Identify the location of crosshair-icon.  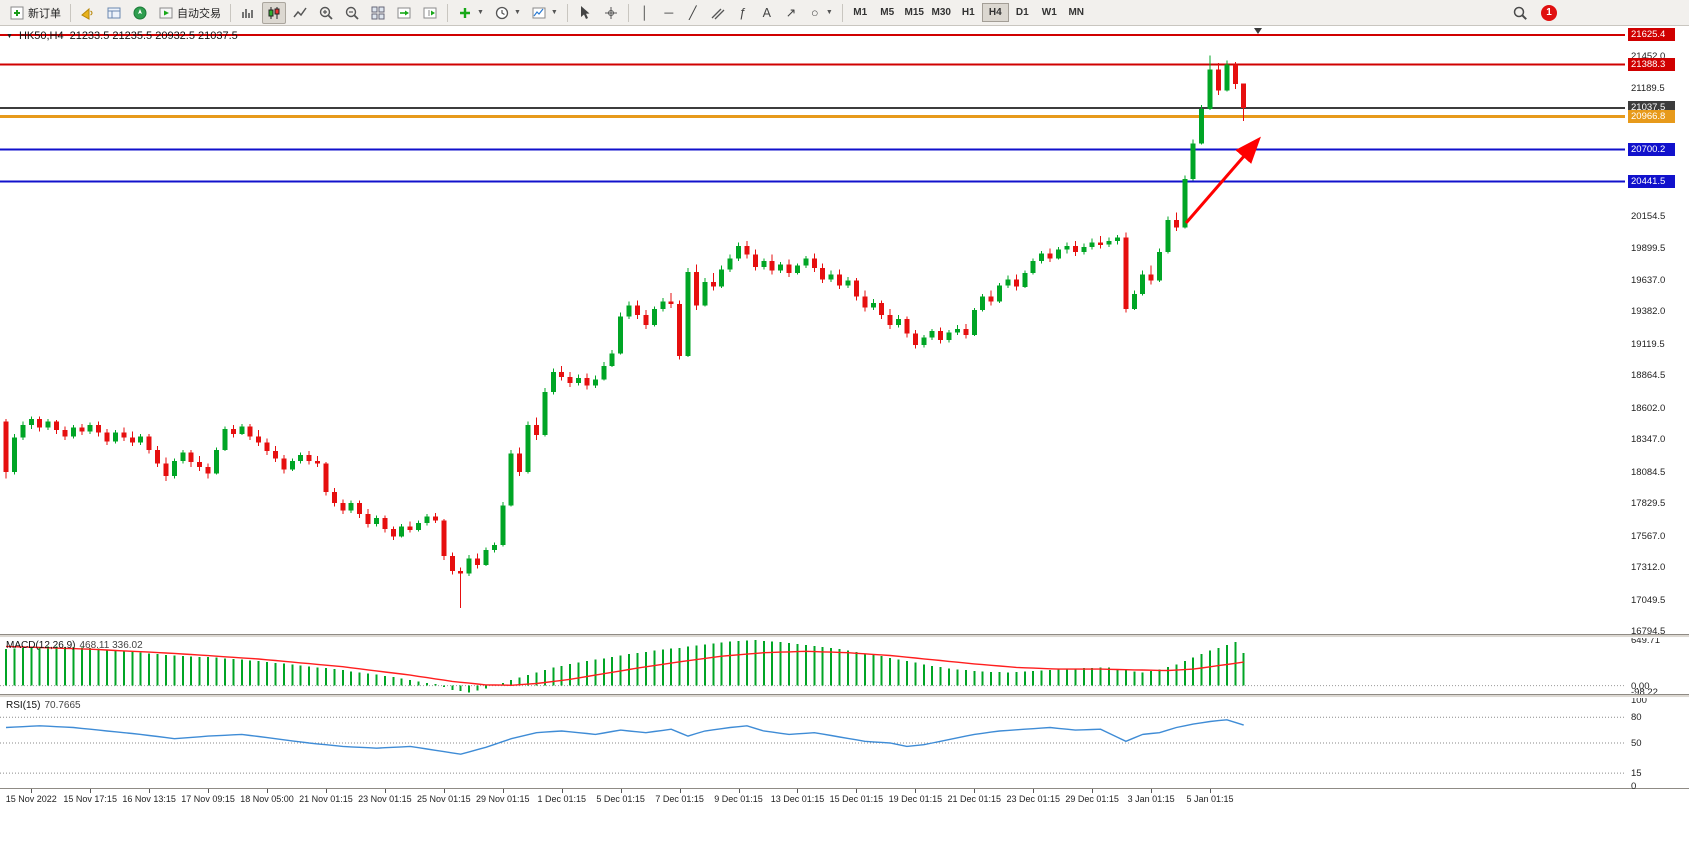
(611, 13).